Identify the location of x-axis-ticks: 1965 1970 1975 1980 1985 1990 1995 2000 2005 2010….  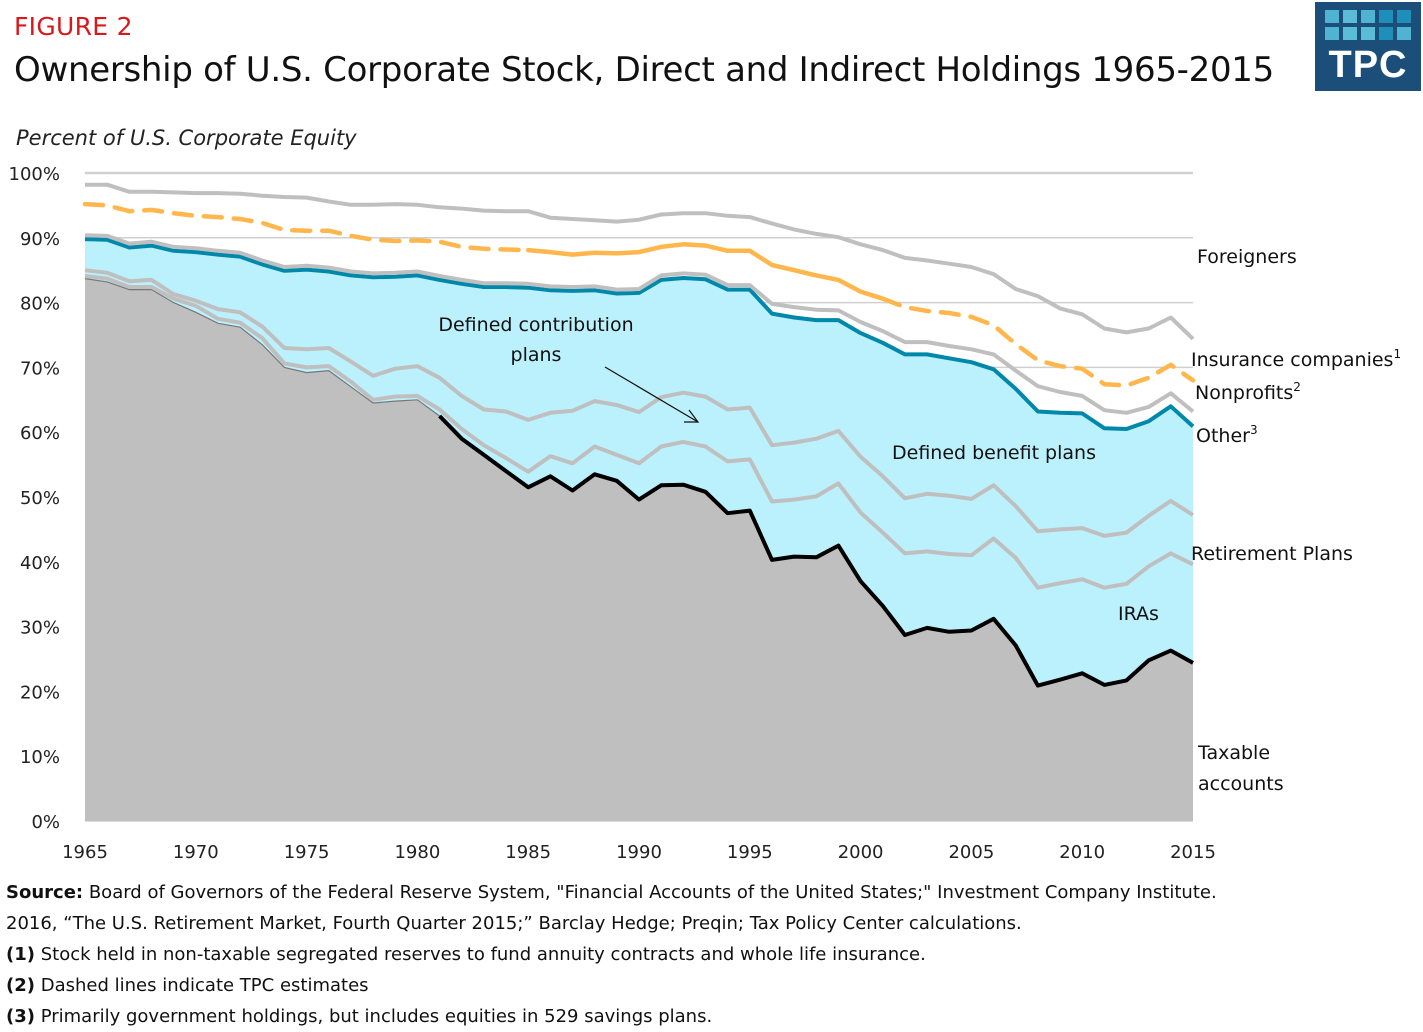
(639, 852).